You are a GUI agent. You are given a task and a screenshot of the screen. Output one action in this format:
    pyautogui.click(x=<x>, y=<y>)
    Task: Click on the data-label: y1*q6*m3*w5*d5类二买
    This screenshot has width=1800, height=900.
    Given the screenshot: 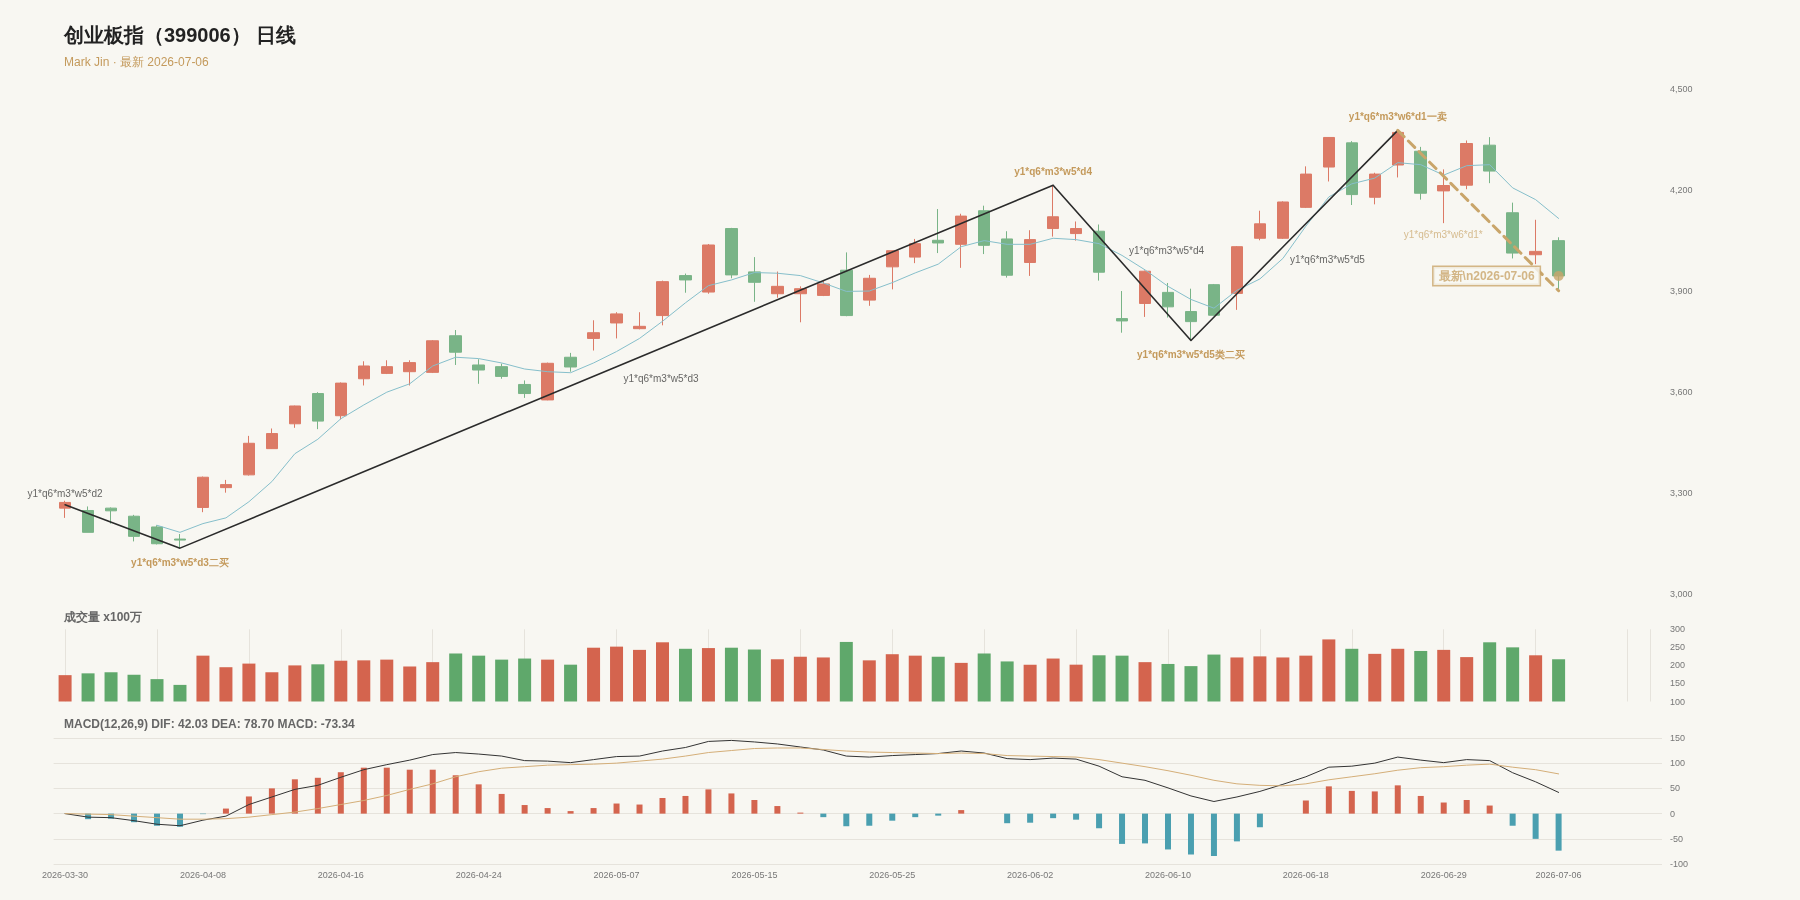 What is the action you would take?
    pyautogui.click(x=1191, y=354)
    